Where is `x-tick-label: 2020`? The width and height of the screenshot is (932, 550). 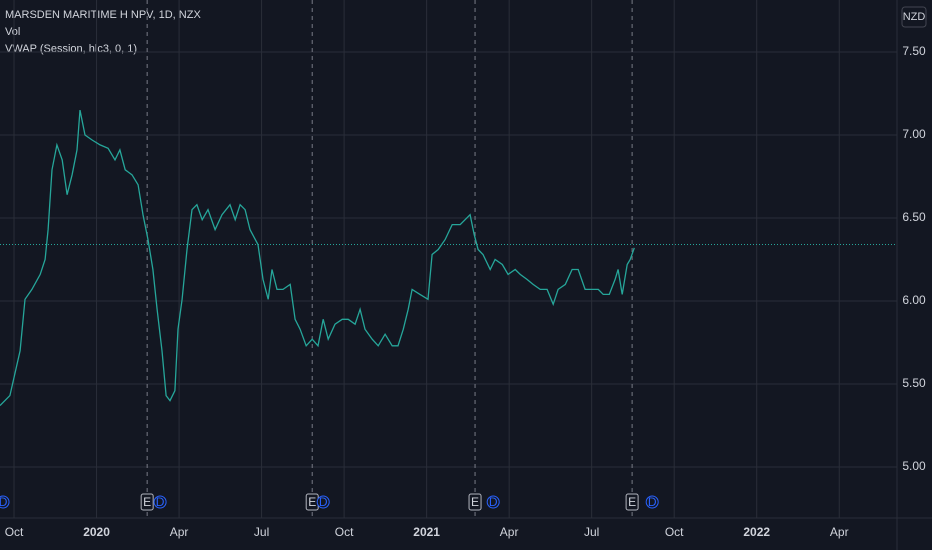
x-tick-label: 2020 is located at coordinates (96, 532).